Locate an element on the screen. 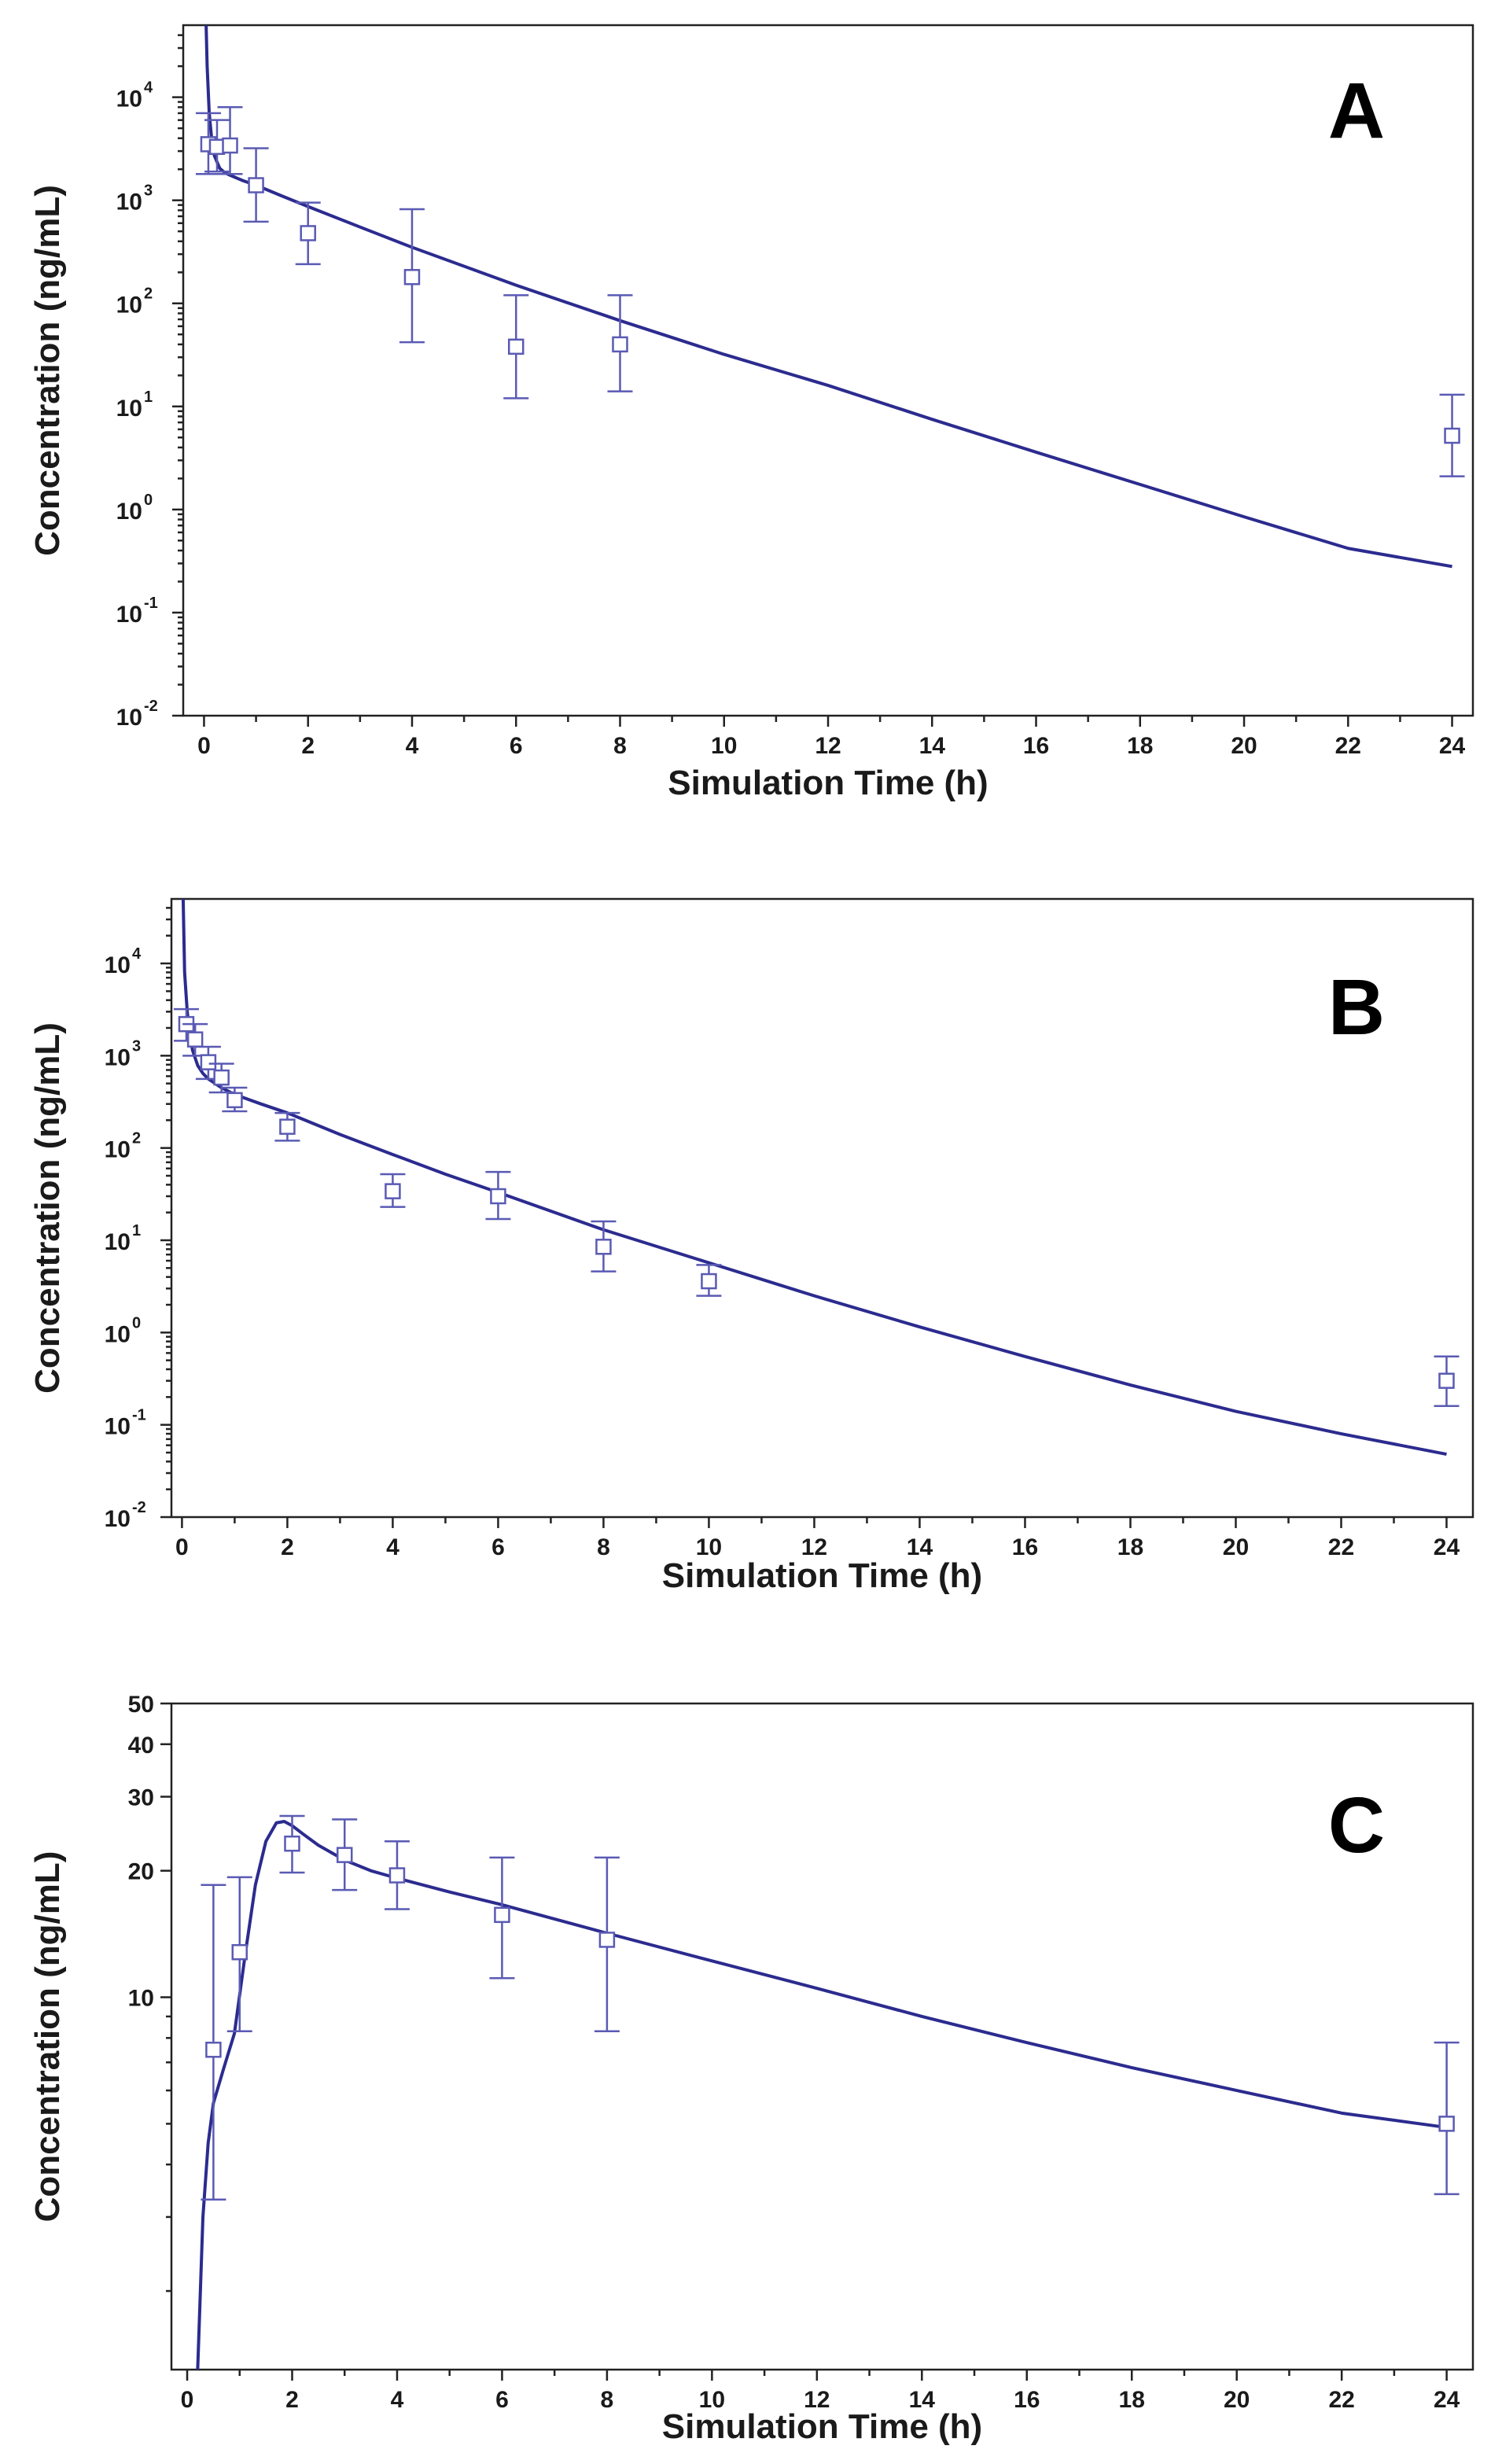 This screenshot has height=2464, width=1502. panel-label: C is located at coordinates (1356, 1825).